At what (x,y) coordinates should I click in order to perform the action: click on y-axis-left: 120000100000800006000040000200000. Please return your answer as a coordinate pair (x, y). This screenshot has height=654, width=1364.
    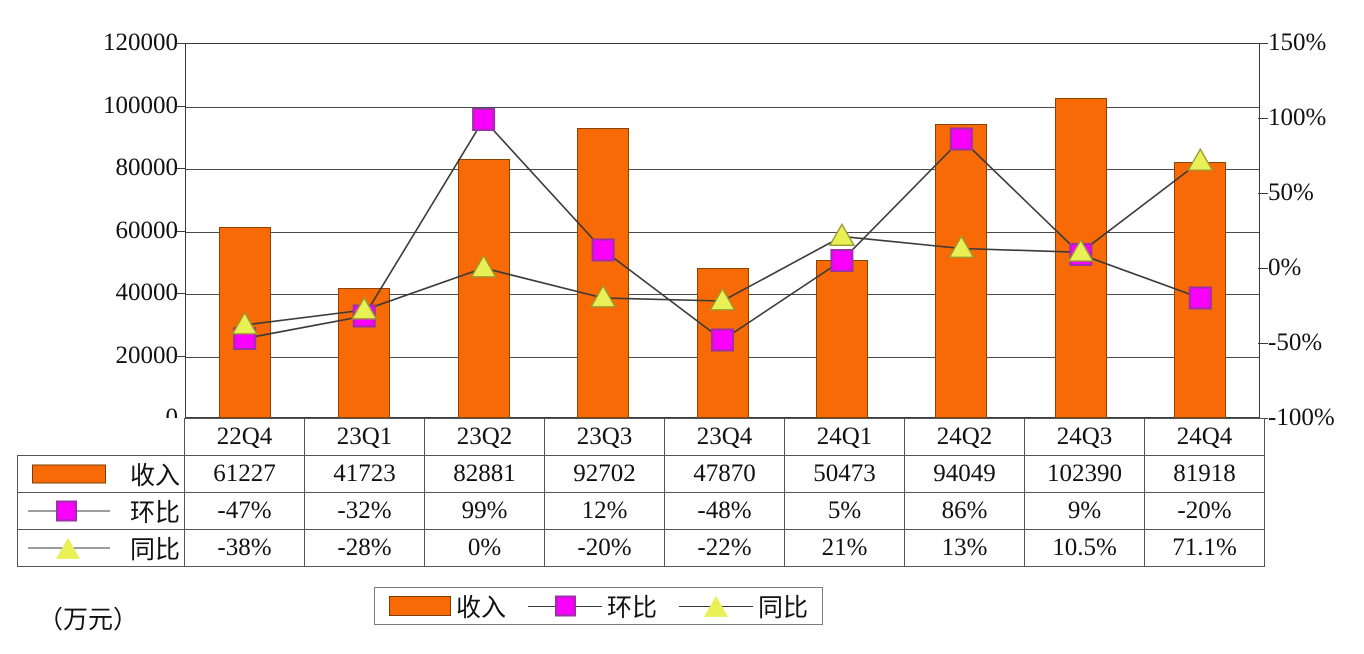
    Looking at the image, I should click on (89, 220).